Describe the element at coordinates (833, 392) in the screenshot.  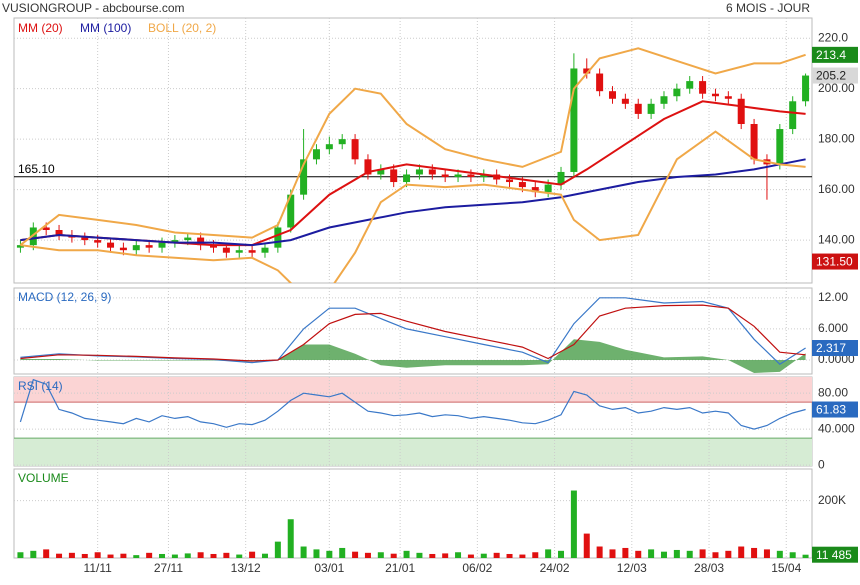
I see `y-tick-label: 80.00` at that location.